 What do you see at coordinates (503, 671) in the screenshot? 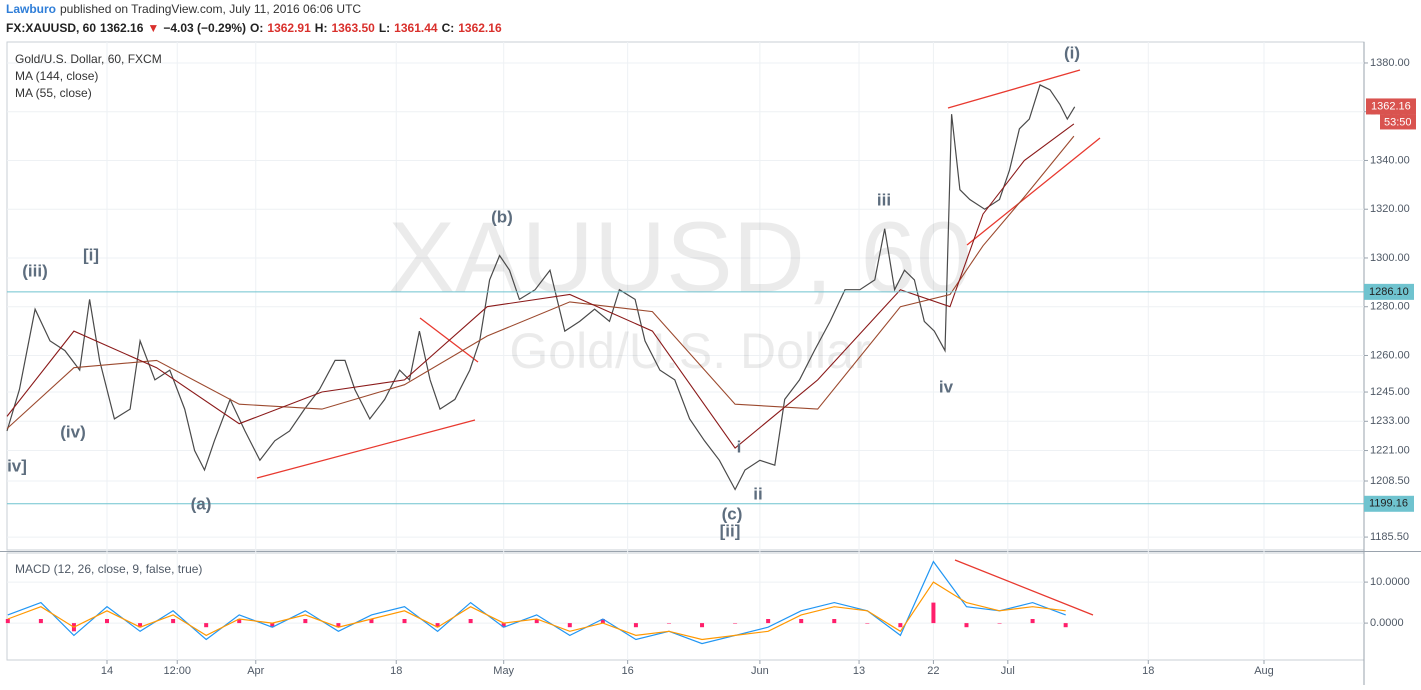
I see `x-tick-label: May` at bounding box center [503, 671].